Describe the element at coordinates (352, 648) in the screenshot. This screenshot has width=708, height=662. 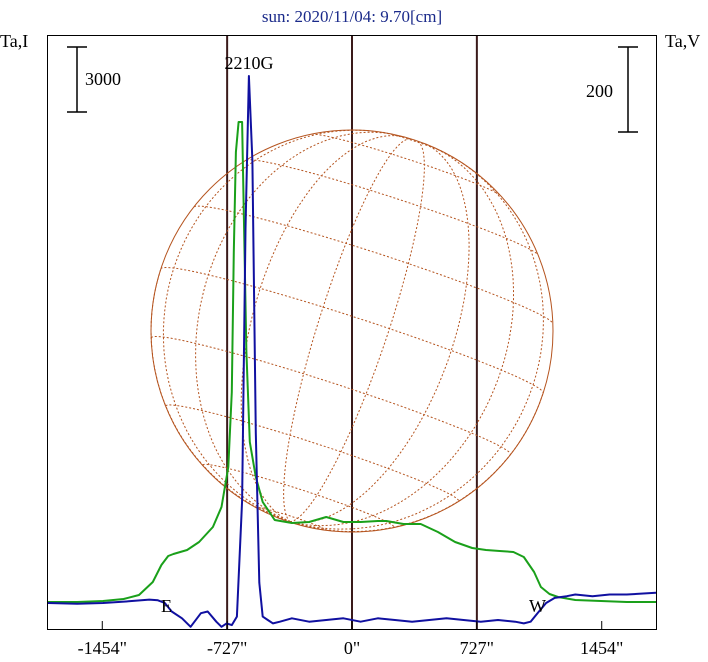
I see `x-tick-label: 0"` at that location.